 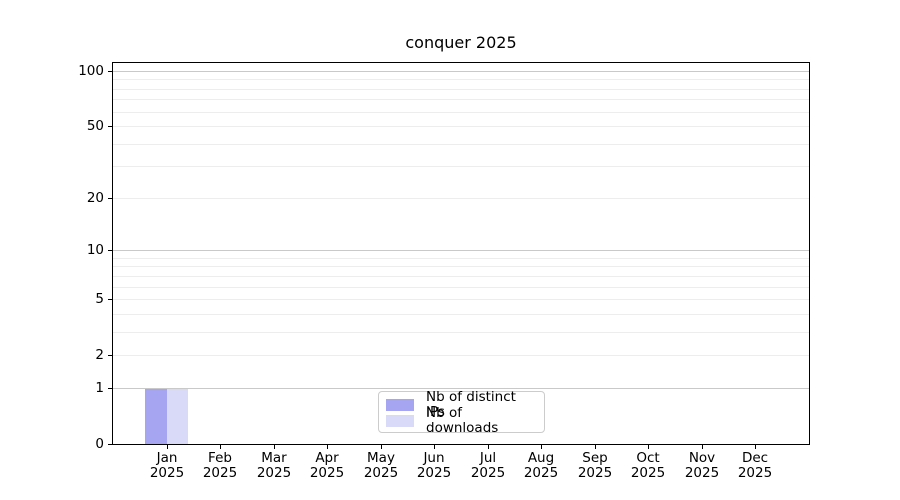 I want to click on x-tick-label-may: May 2025, so click(x=381, y=465).